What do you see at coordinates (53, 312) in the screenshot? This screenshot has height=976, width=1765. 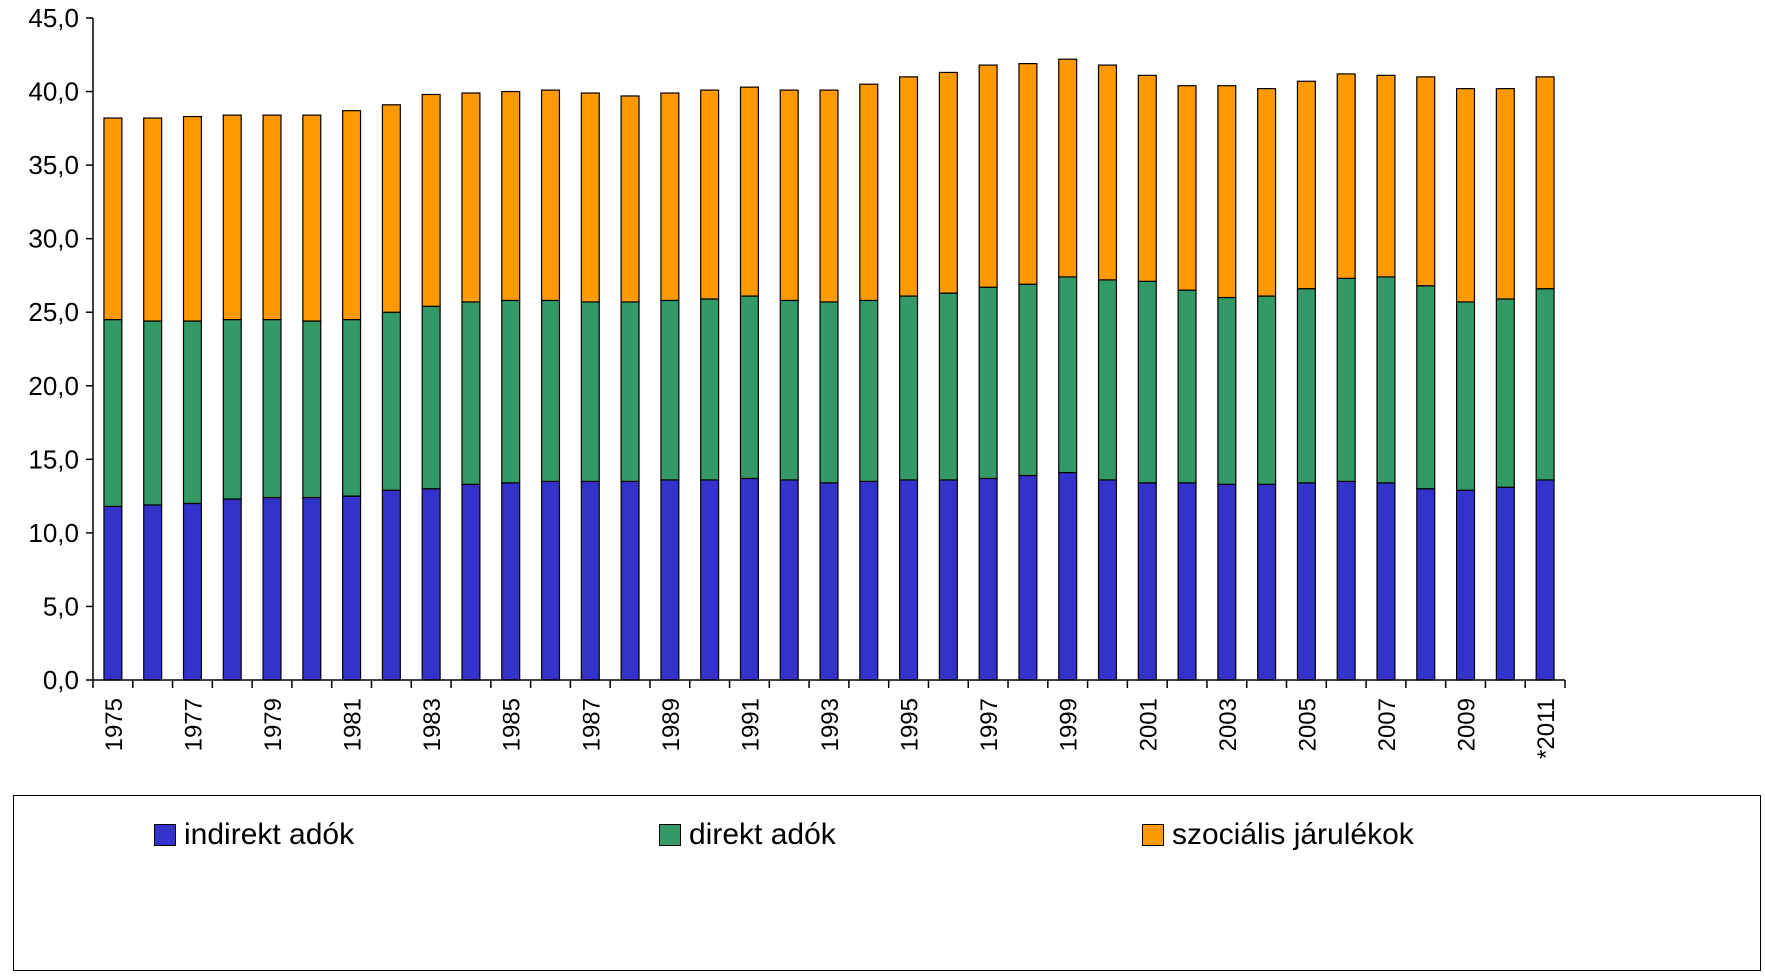 I see `y-tick-label: 25,0` at bounding box center [53, 312].